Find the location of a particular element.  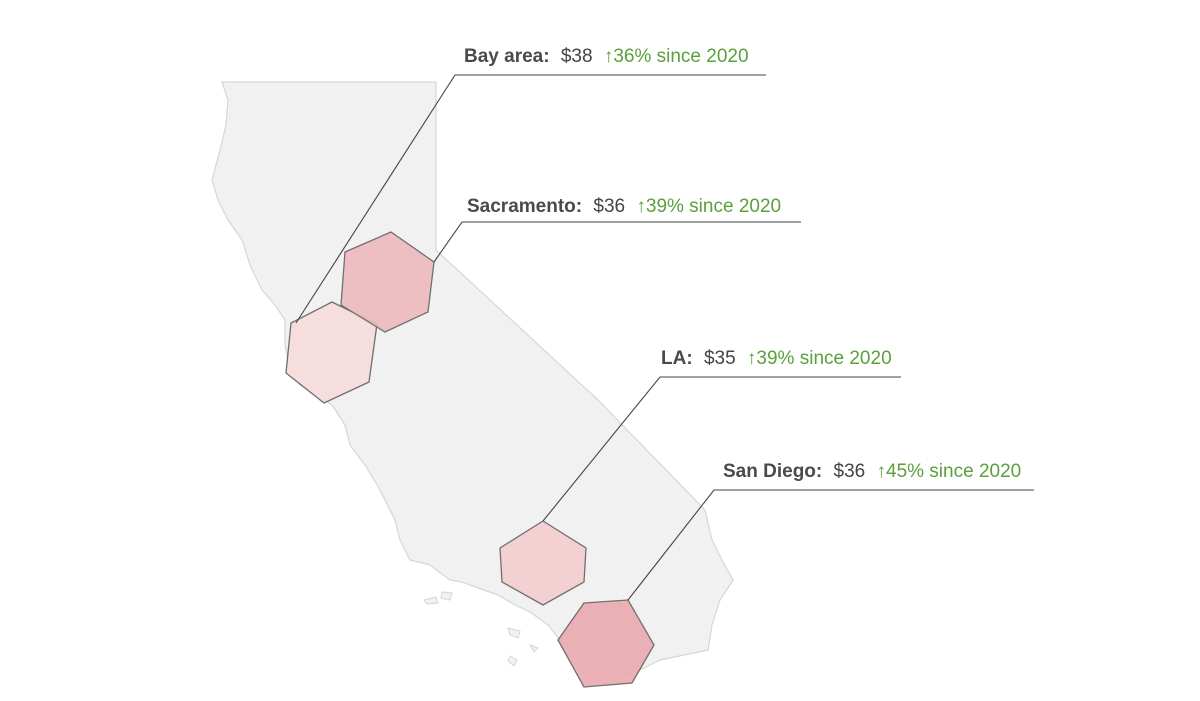

bay-area-label: Bay area: $38 ↑36% since 2020 is located at coordinates (606, 56).